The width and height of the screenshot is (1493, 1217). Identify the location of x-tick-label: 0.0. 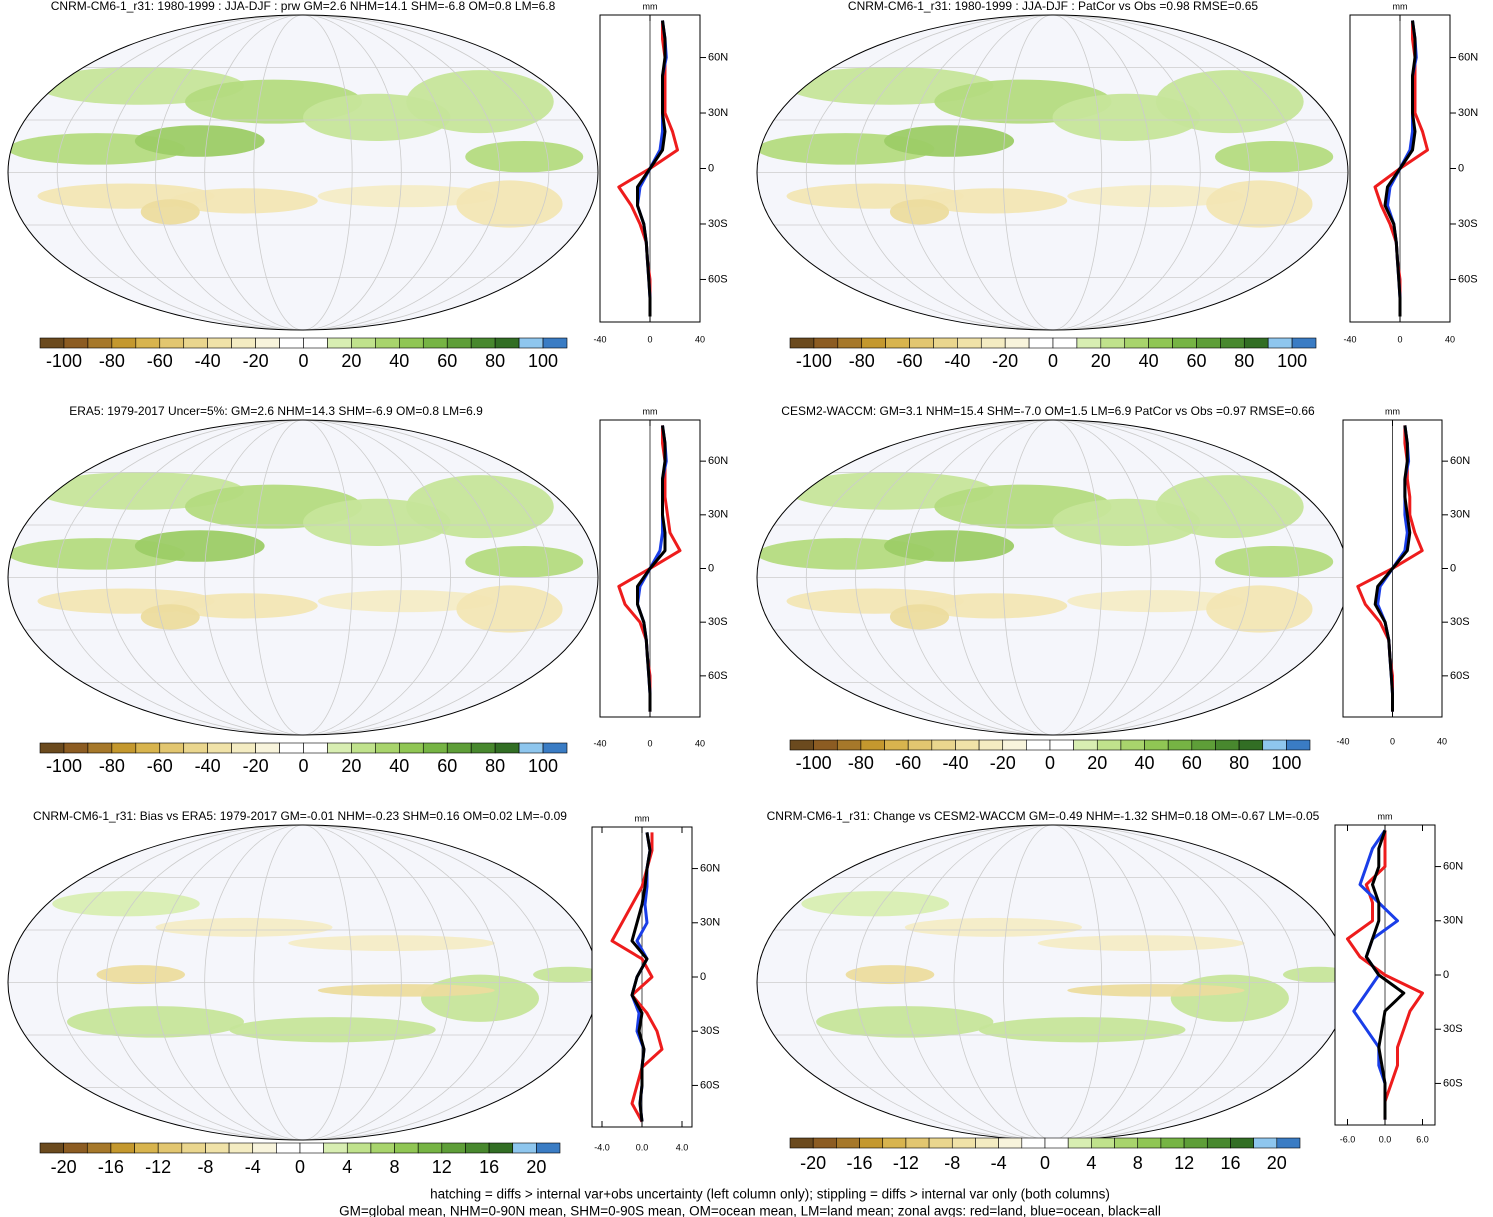
(1385, 1139).